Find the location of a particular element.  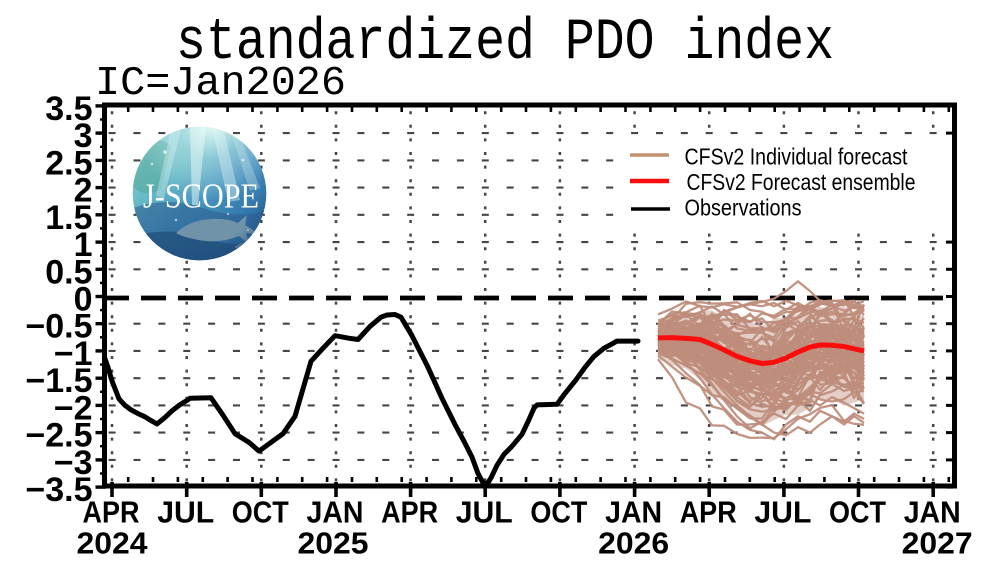

svg-text: 2.5 is located at coordinates (68, 163).